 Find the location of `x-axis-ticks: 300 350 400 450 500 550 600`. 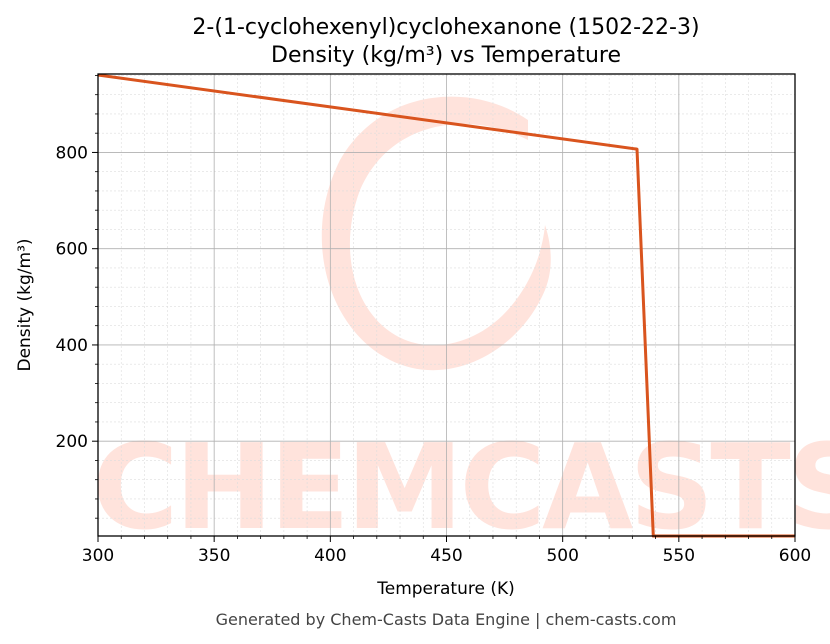

x-axis-ticks: 300 350 400 450 500 550 600 is located at coordinates (446, 551).